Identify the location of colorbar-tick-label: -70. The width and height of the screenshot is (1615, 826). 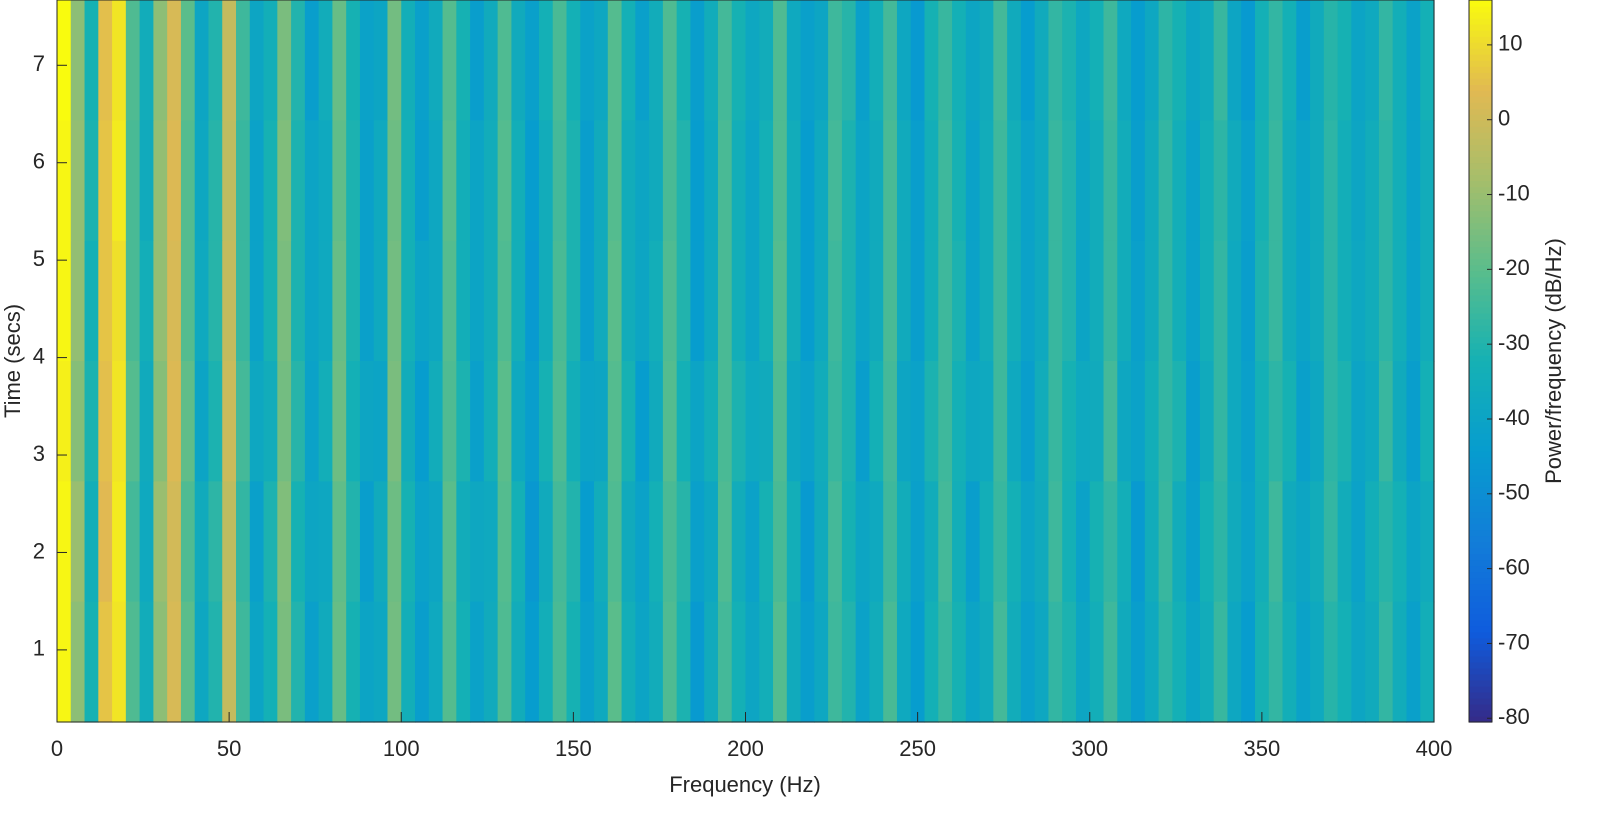
(1514, 641).